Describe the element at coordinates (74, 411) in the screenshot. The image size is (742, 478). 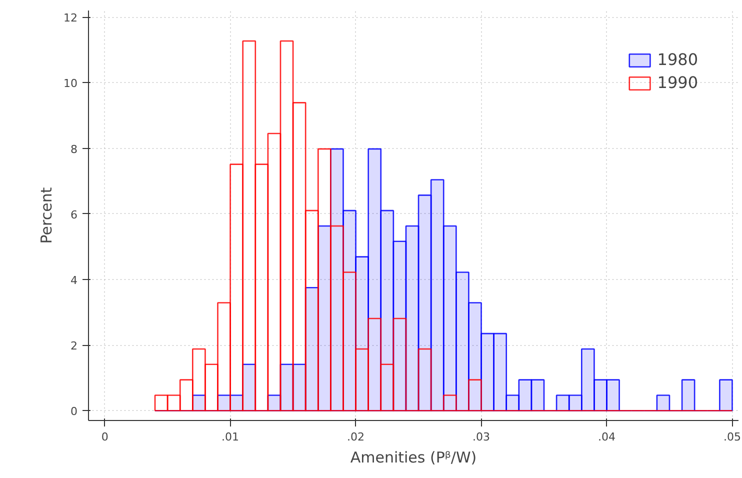
I see `y-tick-label: 0` at that location.